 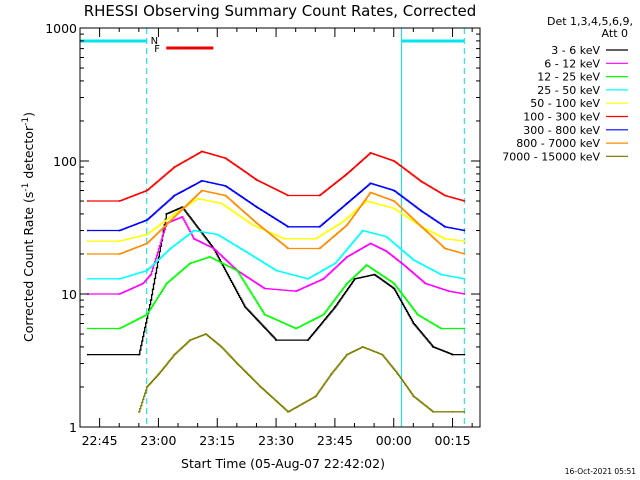 I want to click on y-axis-label-sup1: -1, so click(x=26, y=187).